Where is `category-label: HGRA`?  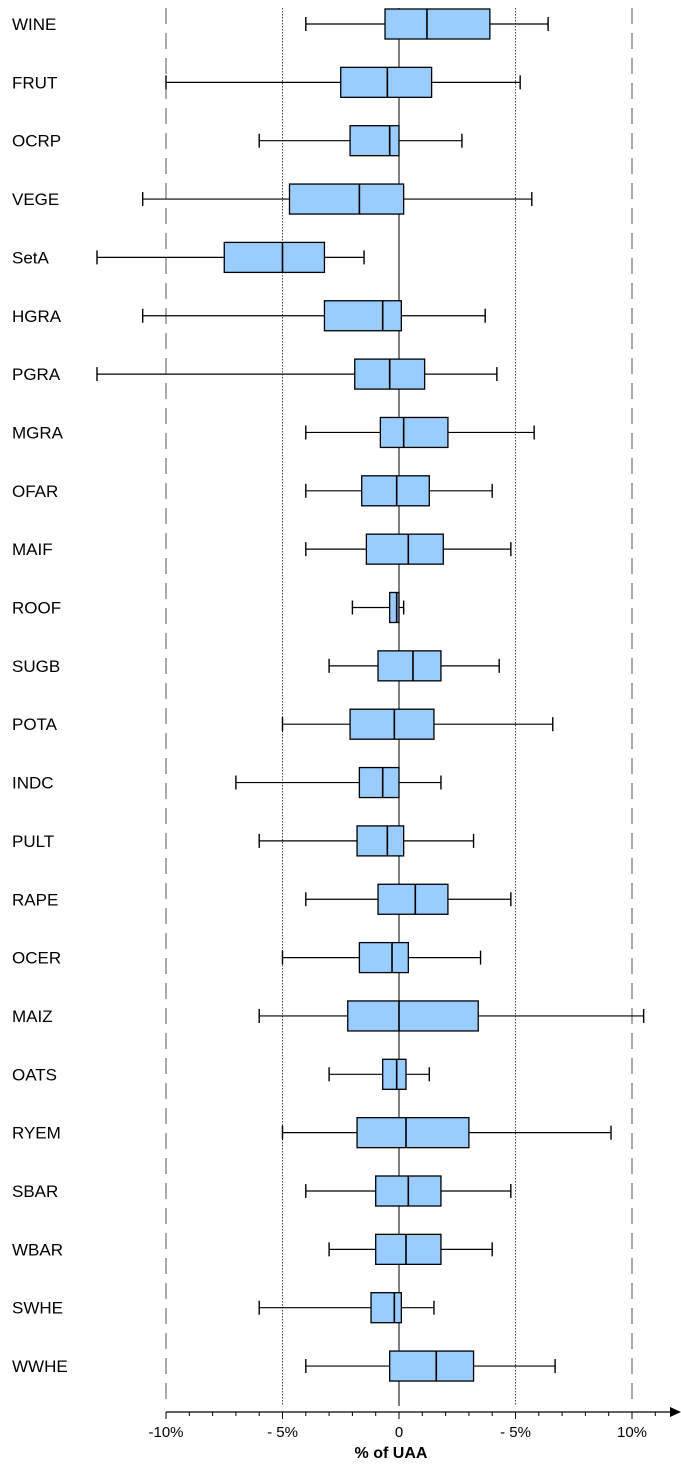
category-label: HGRA is located at coordinates (37, 316).